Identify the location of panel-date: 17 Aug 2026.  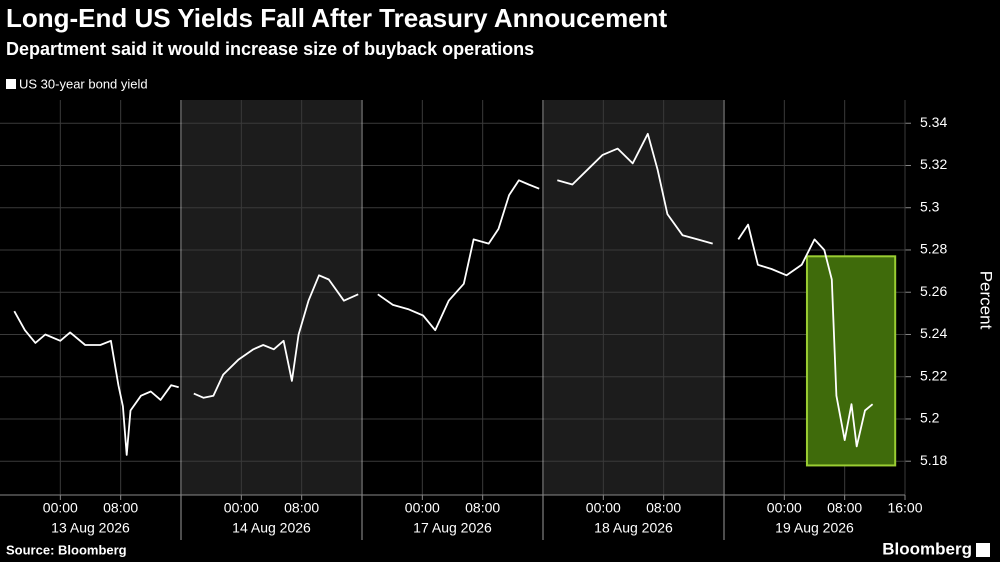
(452, 528).